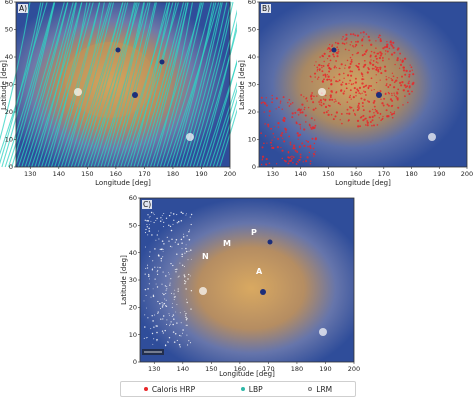 The image size is (474, 400). What do you see at coordinates (9, 30) in the screenshot?
I see `y-tick-label: 50` at bounding box center [9, 30].